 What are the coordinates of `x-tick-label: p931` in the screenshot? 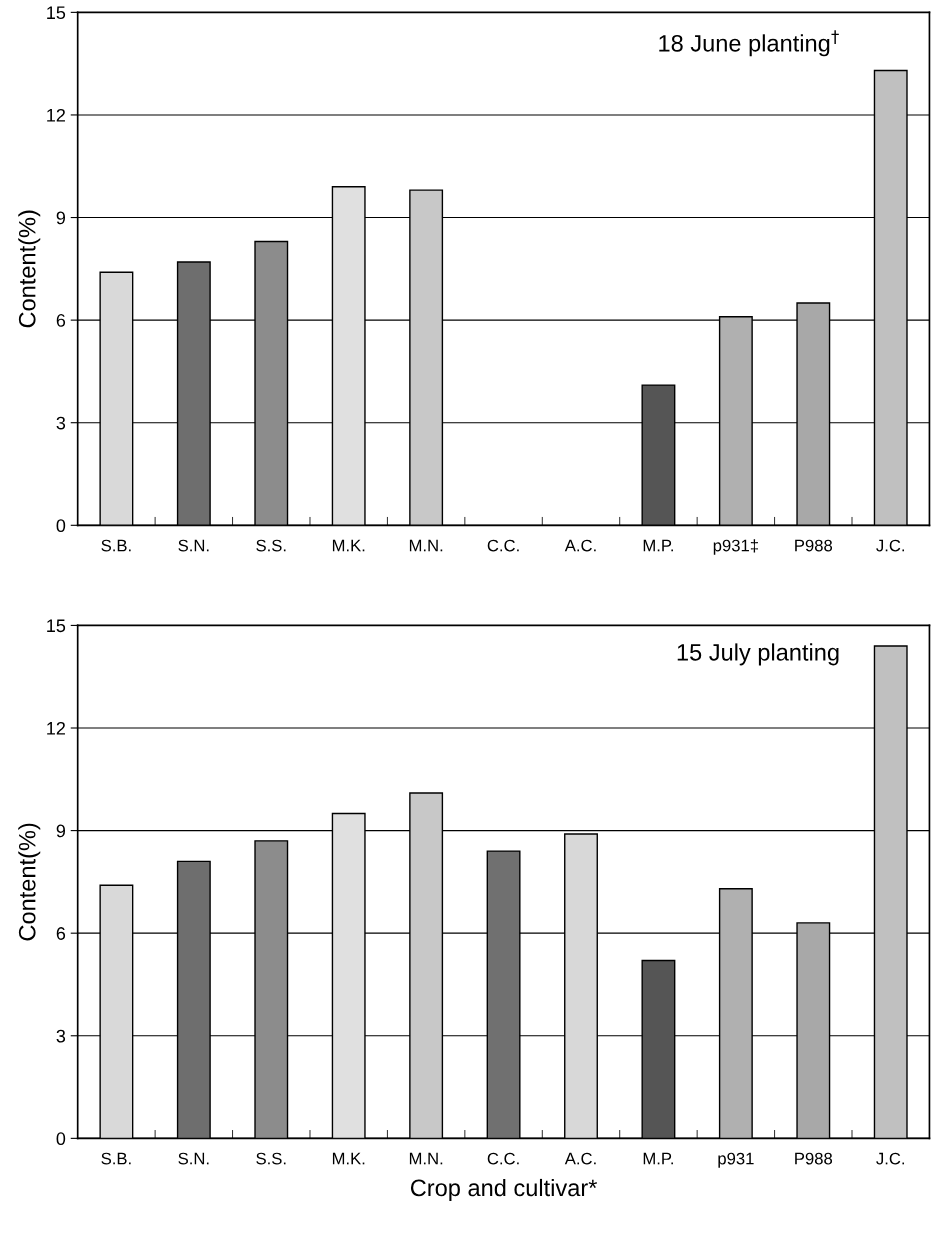 It's located at (736, 1160).